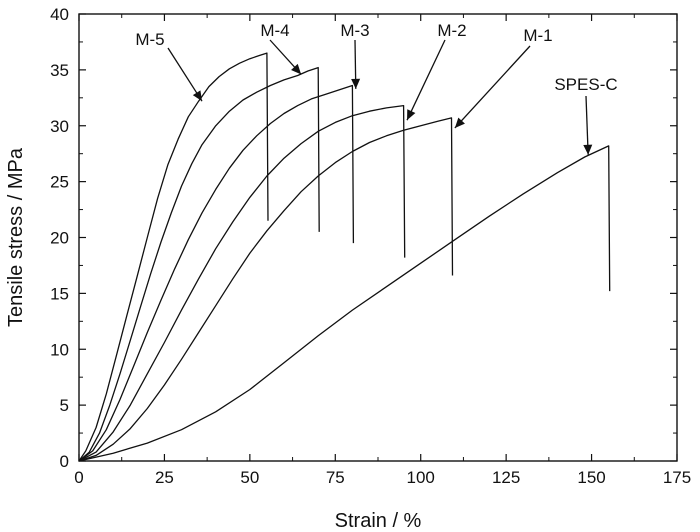  What do you see at coordinates (78, 477) in the screenshot?
I see `x-tick-label: 0` at bounding box center [78, 477].